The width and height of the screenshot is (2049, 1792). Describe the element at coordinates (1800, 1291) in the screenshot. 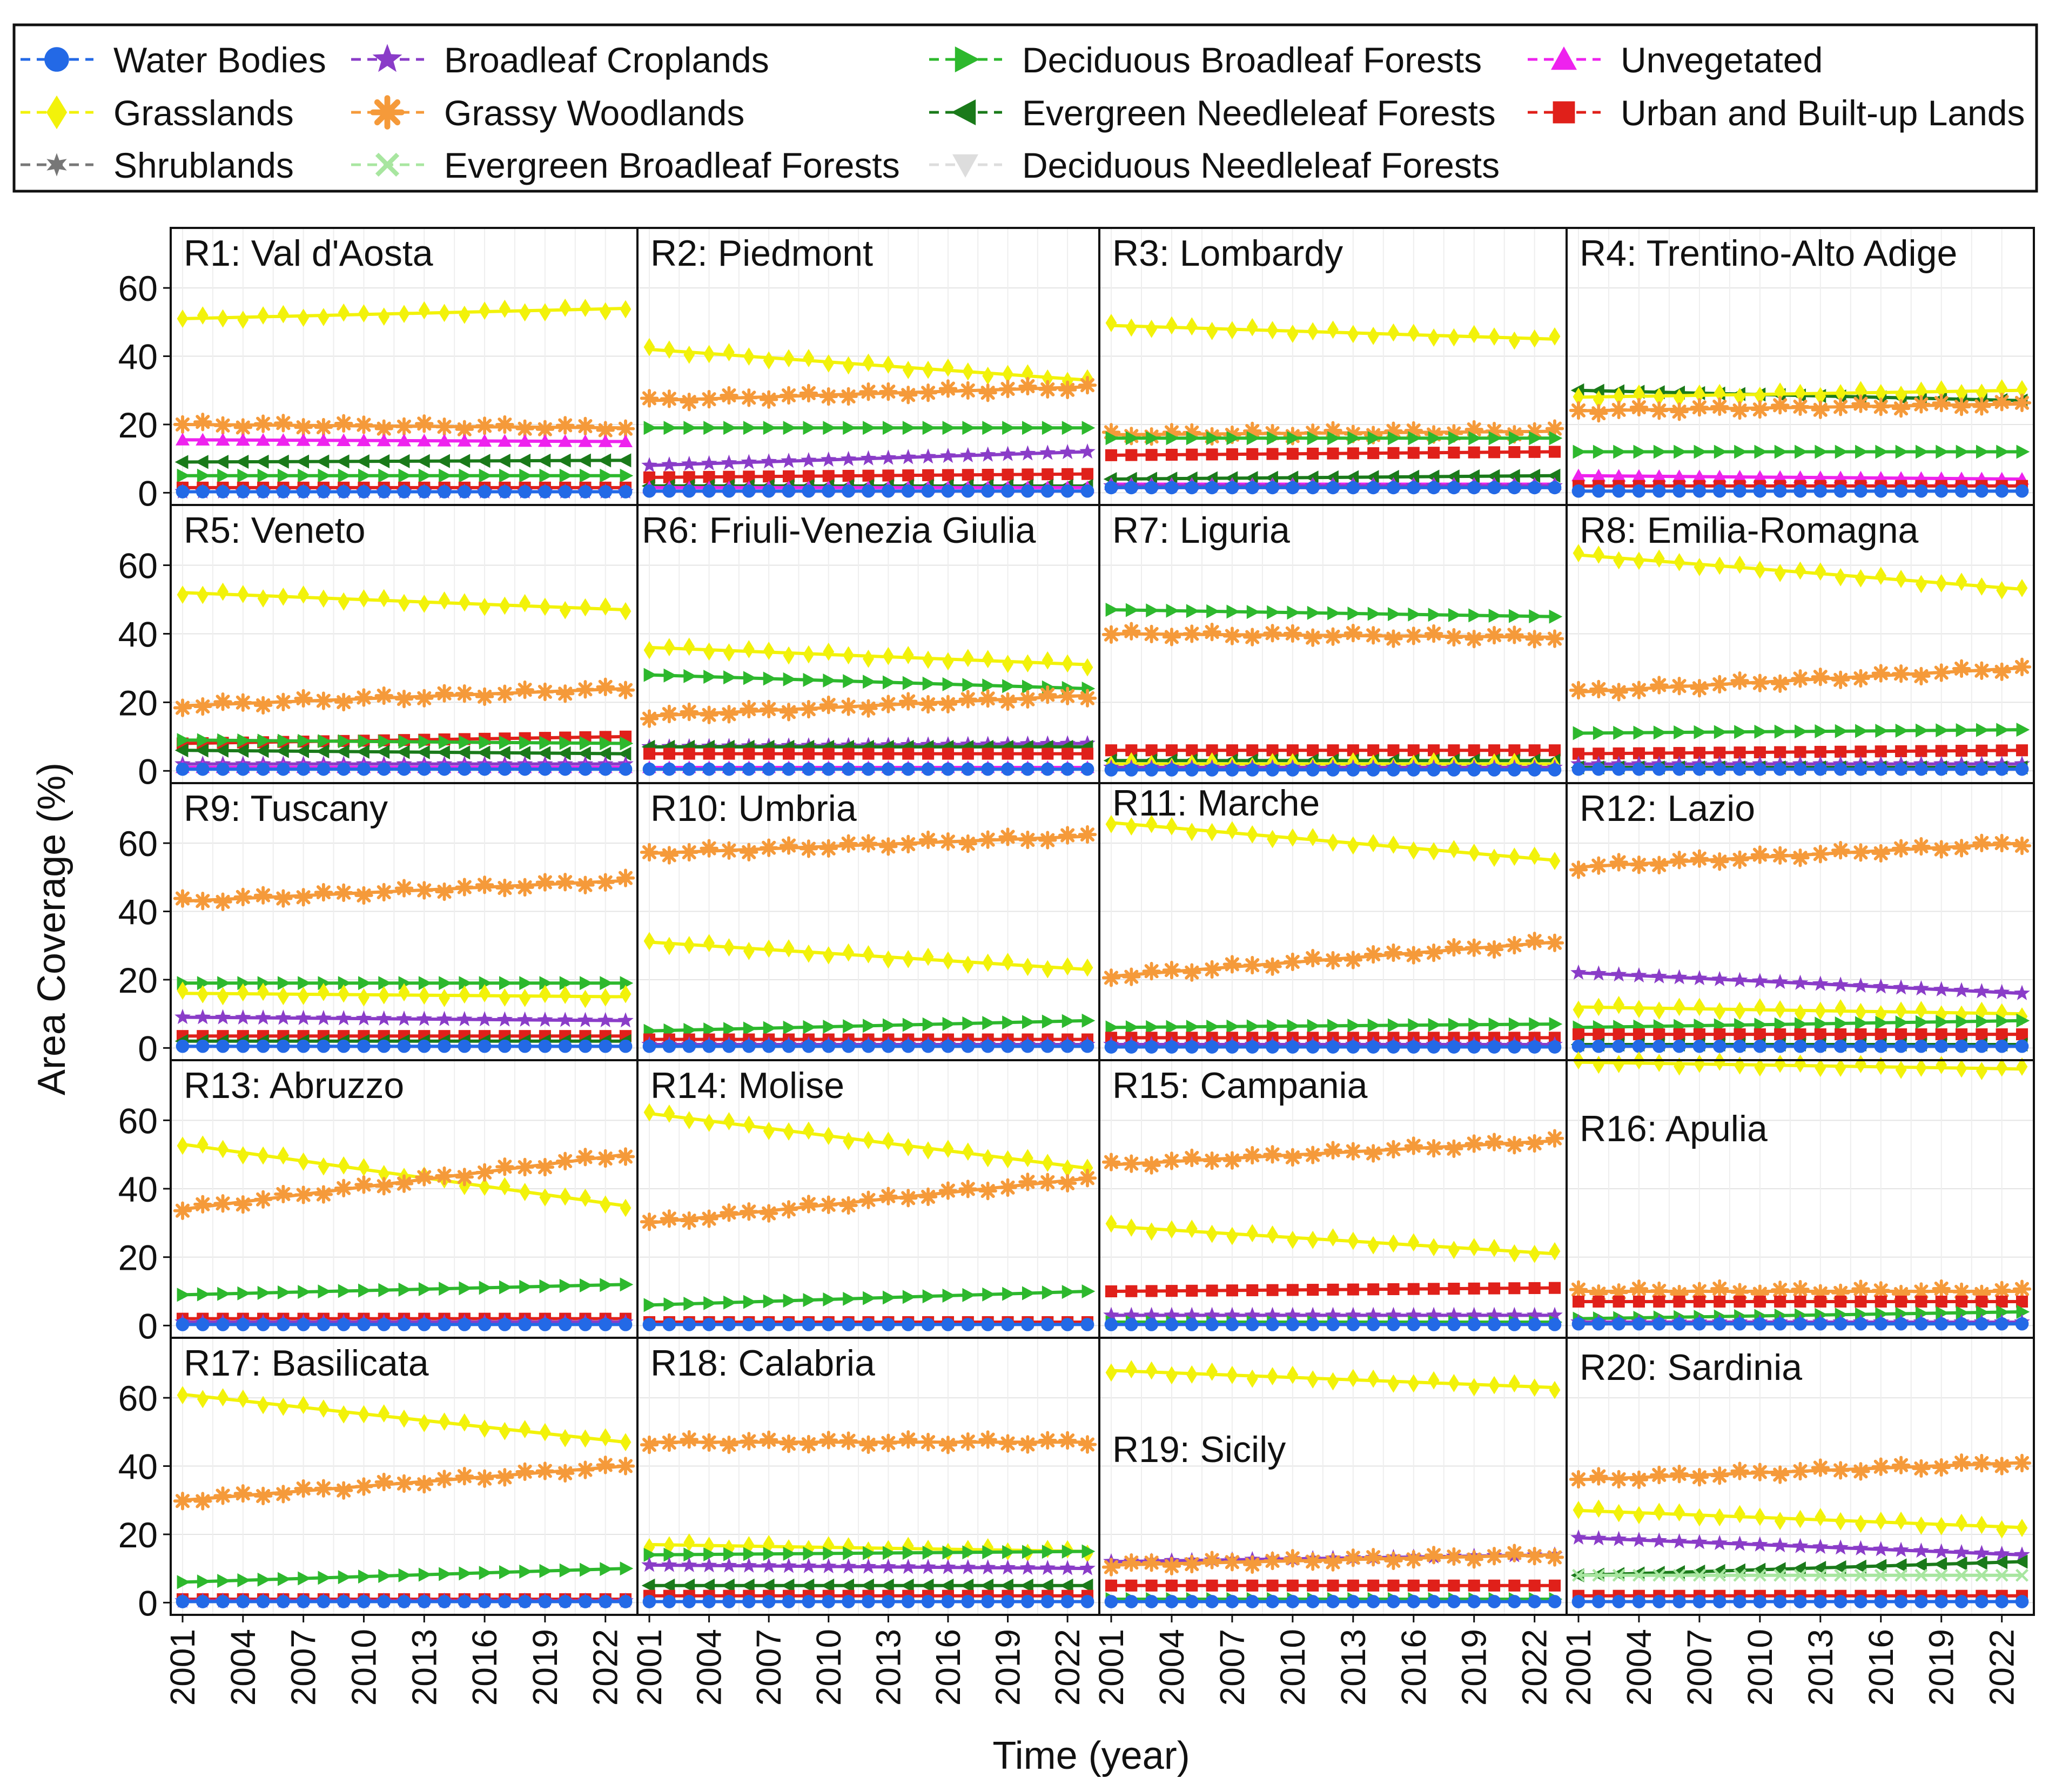

I see `series-r16-gwood` at that location.